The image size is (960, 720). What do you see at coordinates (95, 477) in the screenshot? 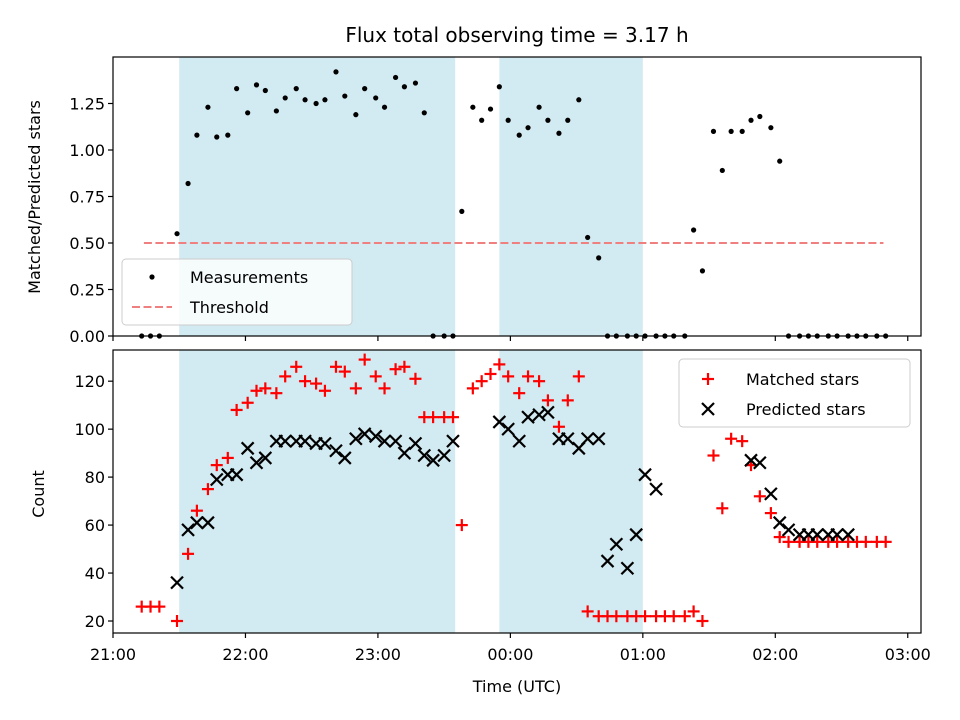
I see `bottom-y-tick-label: 80` at bounding box center [95, 477].